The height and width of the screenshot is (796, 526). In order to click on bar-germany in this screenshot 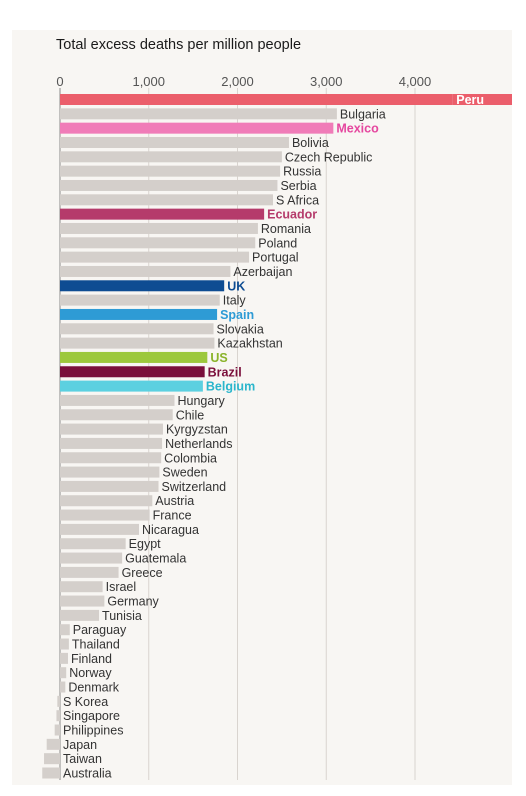, I will do `click(82, 601)`.